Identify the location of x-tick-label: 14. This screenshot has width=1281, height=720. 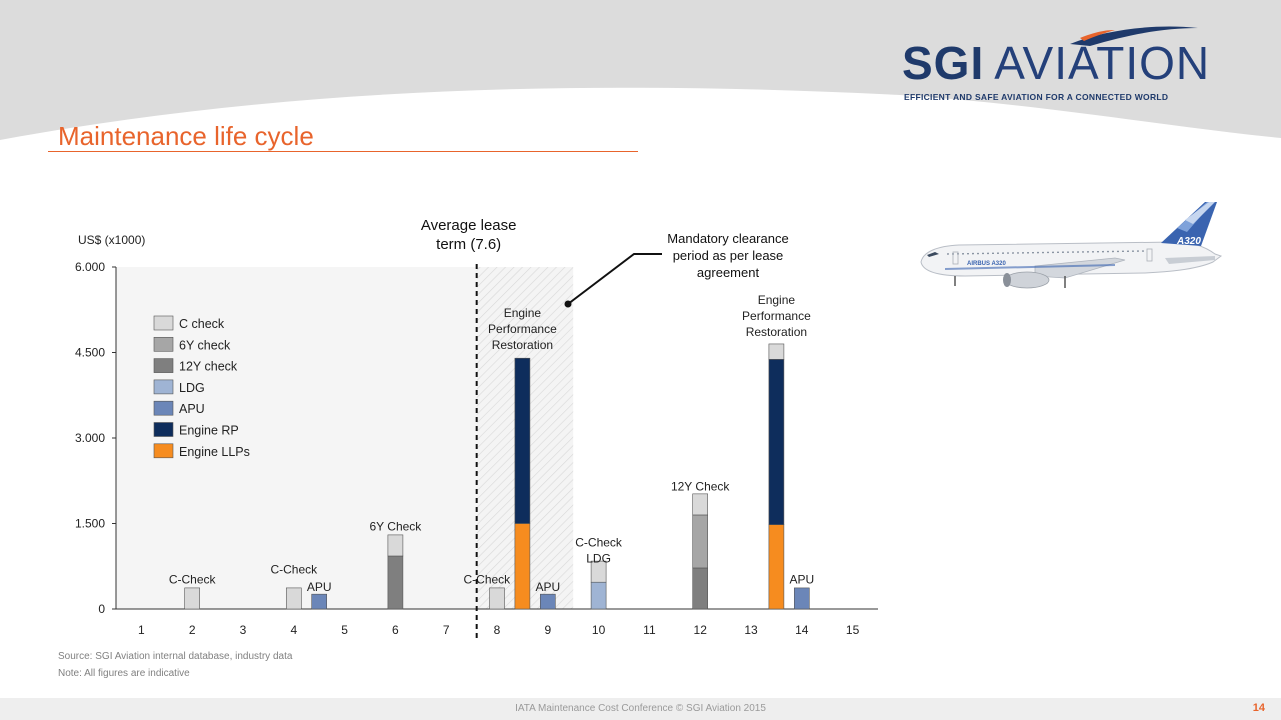
(802, 630).